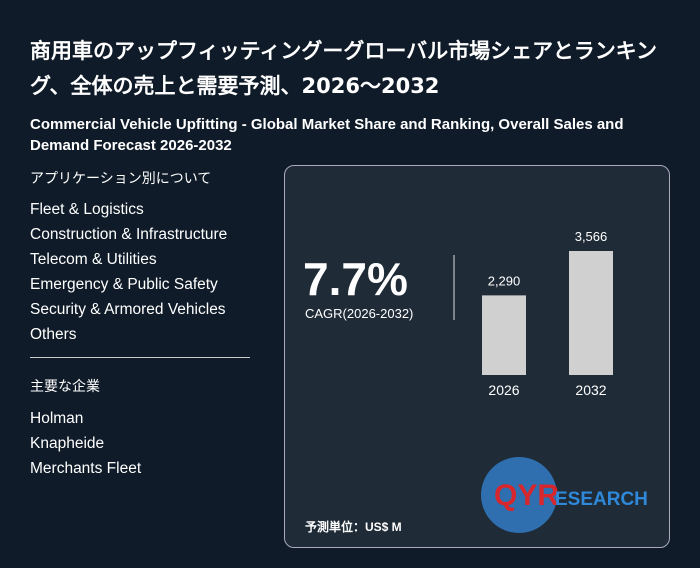 The height and width of the screenshot is (568, 700). I want to click on list-item: Telecom & Utilities, so click(93, 259).